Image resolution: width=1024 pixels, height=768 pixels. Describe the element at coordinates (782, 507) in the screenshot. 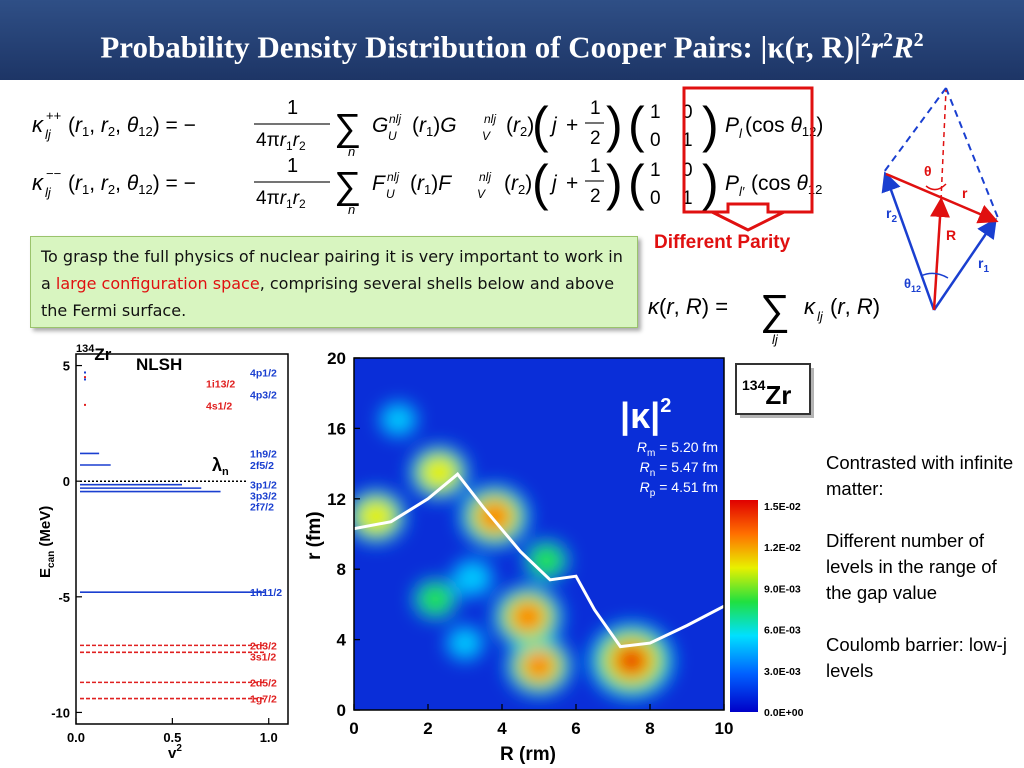

I see `colorbar-tick-label: 1.5E-02` at that location.